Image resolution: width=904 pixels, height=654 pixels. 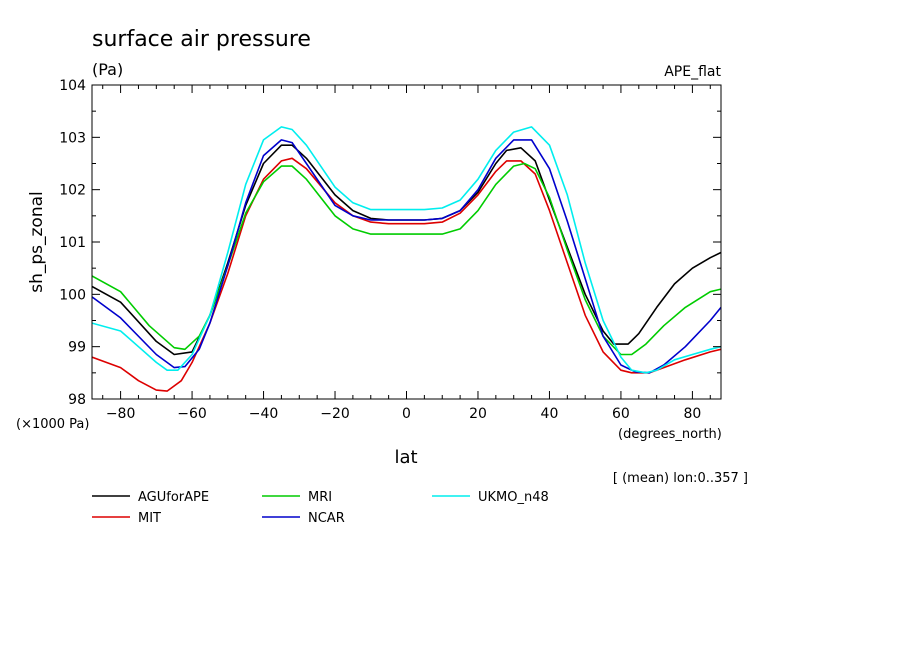 What do you see at coordinates (692, 414) in the screenshot?
I see `x-tick-label: 80` at bounding box center [692, 414].